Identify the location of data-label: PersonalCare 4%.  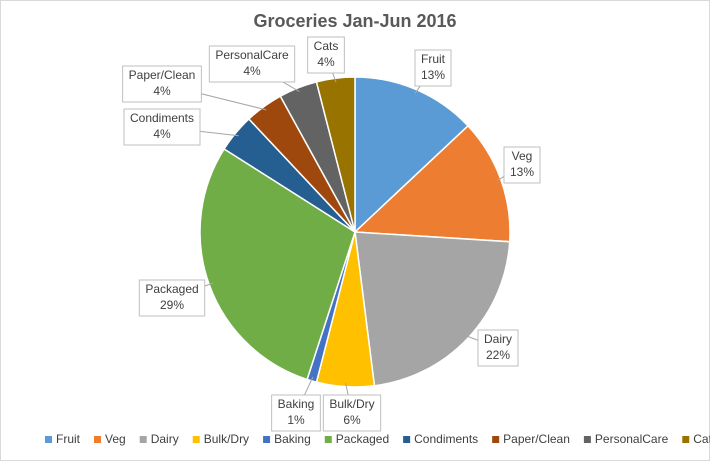
(252, 64).